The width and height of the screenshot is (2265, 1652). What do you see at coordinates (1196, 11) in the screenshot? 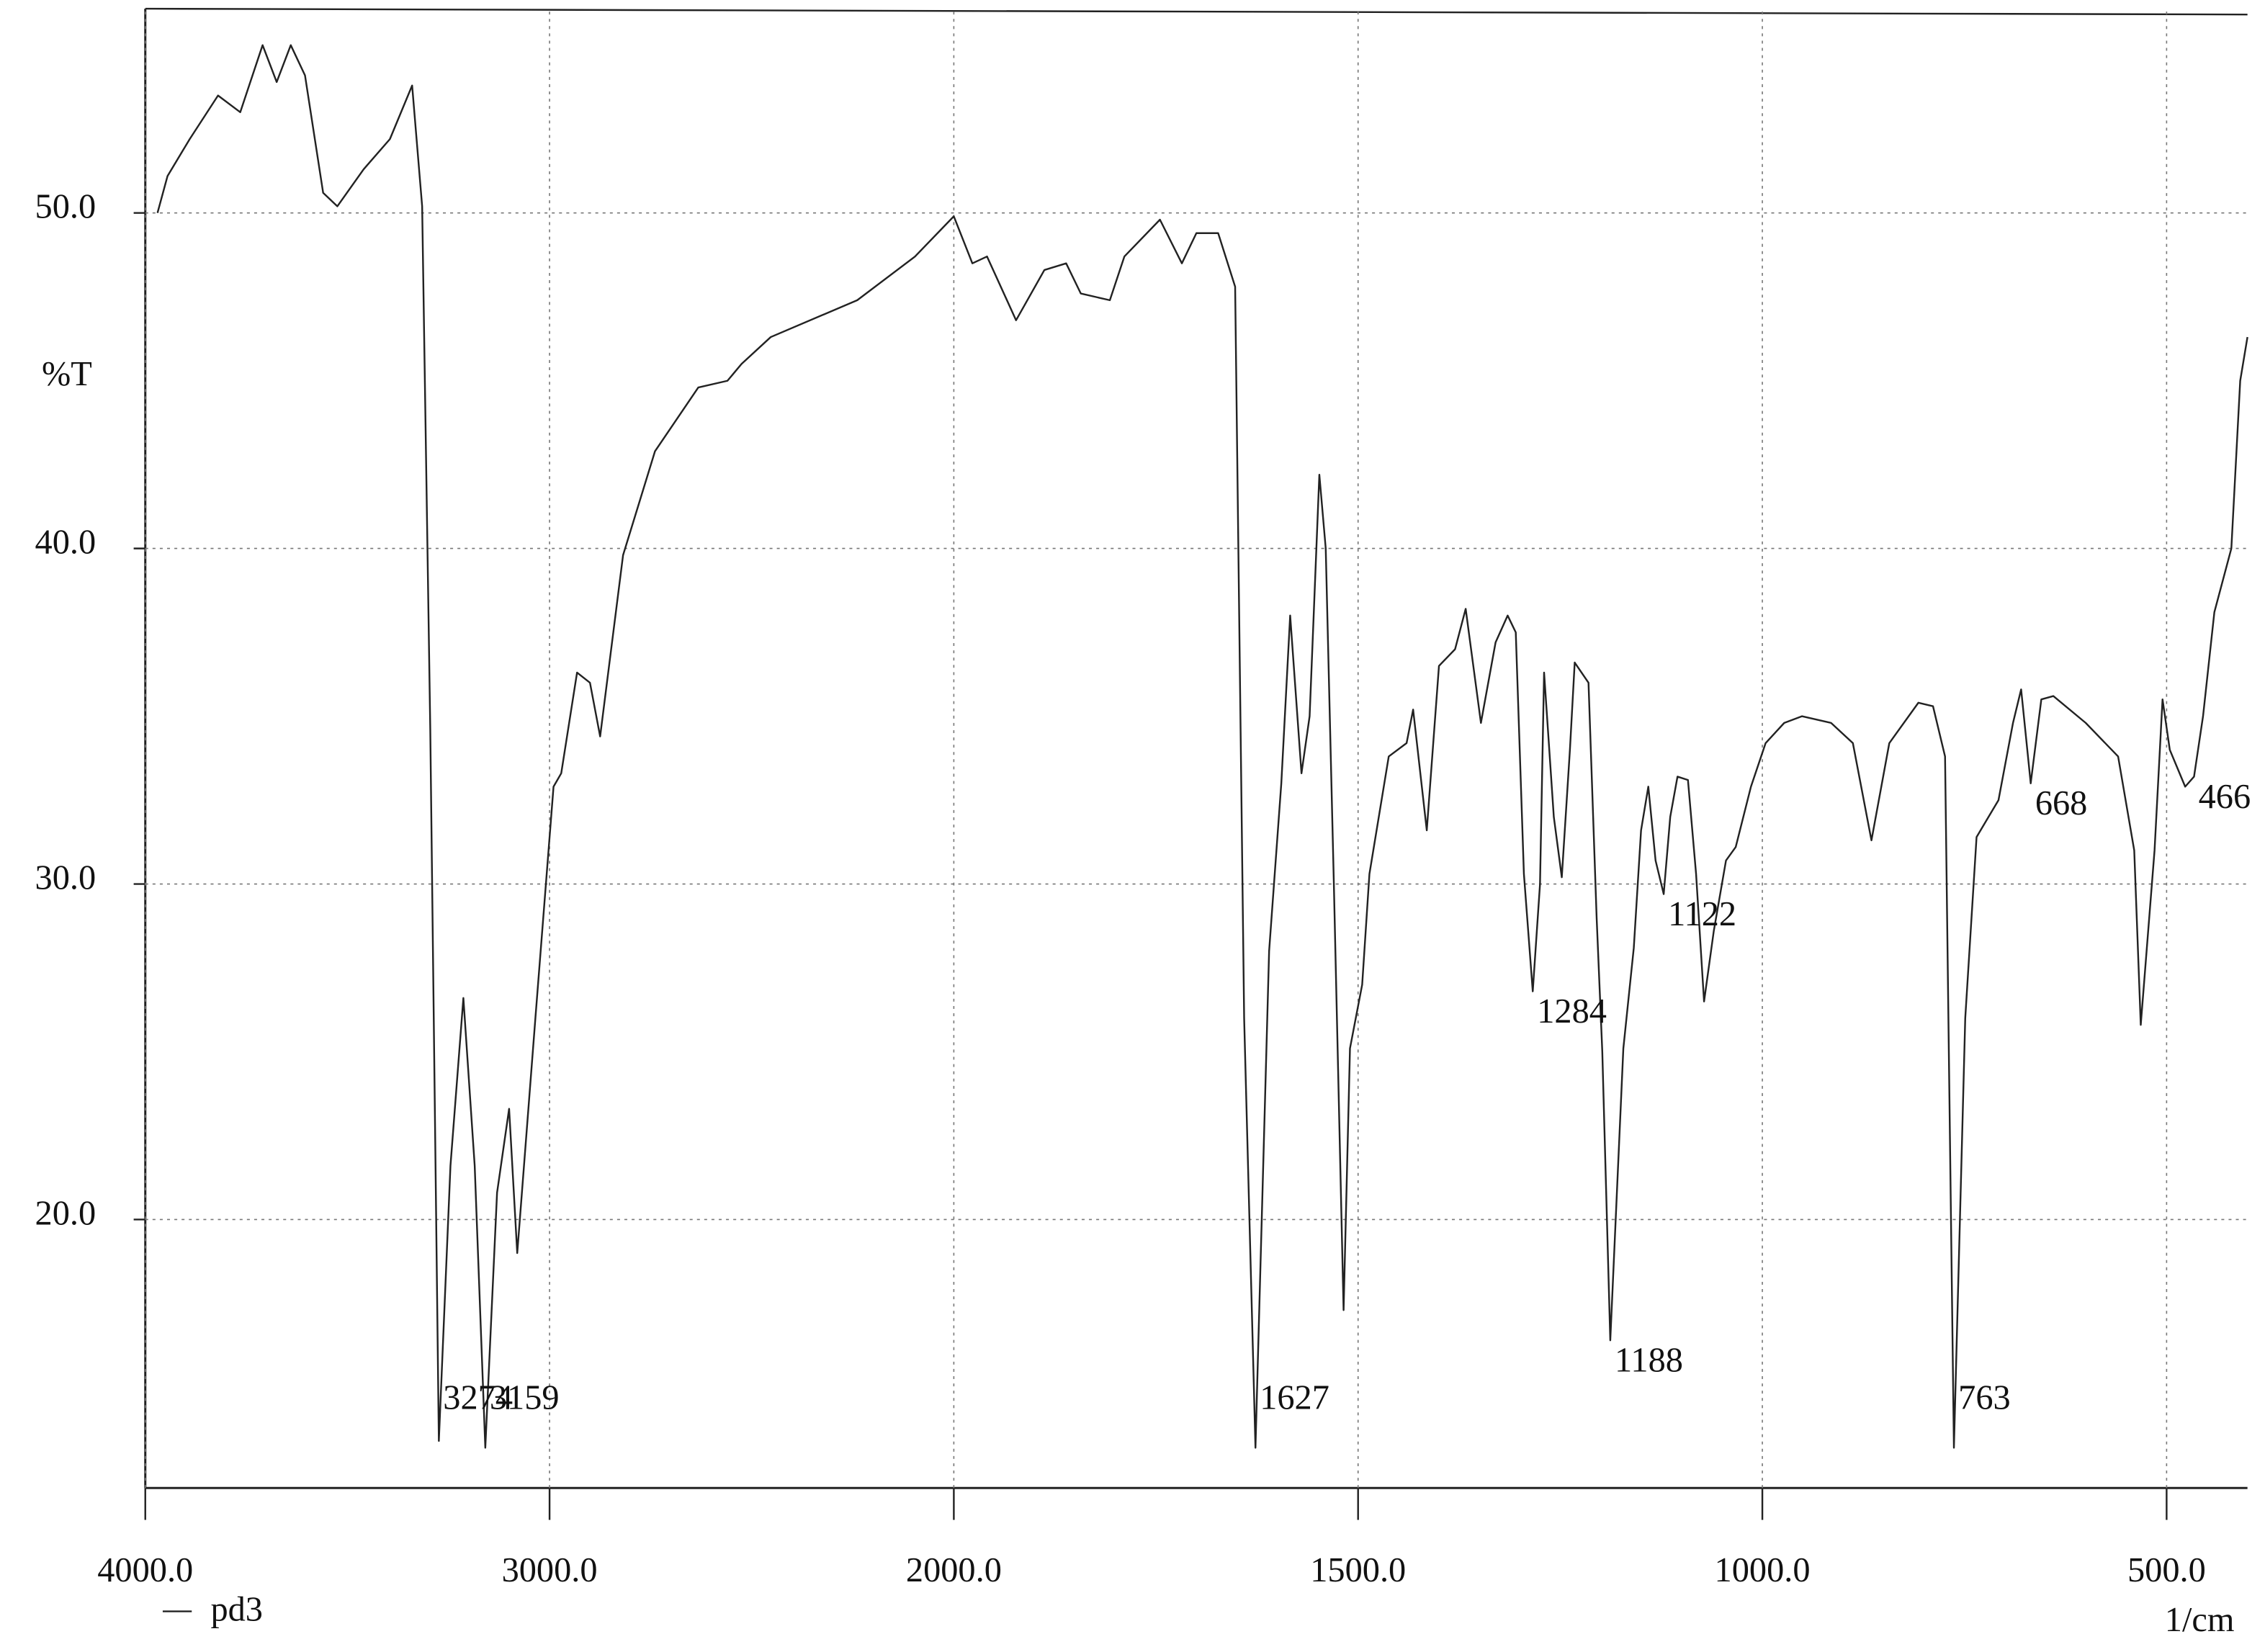
I see `frame-top` at bounding box center [1196, 11].